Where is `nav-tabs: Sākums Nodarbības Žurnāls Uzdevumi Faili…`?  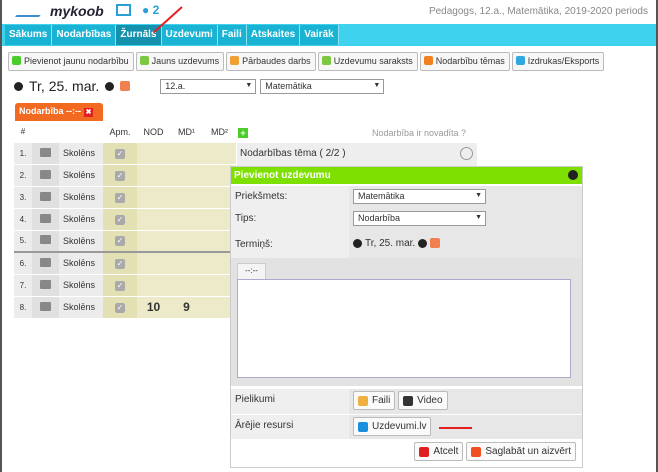 nav-tabs: Sākums Nodarbības Žurnāls Uzdevumi Faili… is located at coordinates (172, 35).